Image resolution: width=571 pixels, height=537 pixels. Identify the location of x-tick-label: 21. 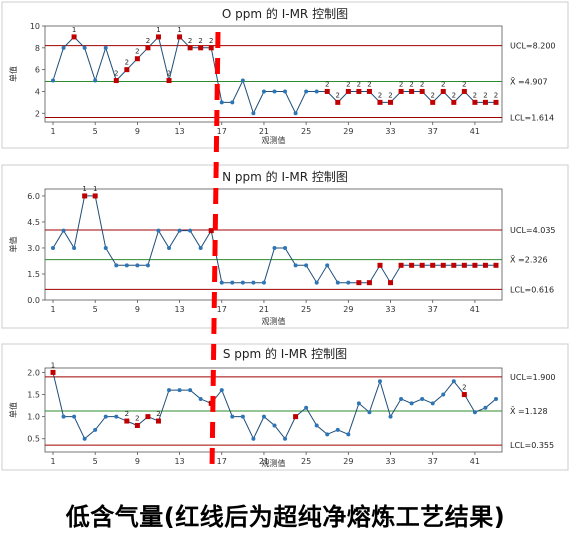
(264, 131).